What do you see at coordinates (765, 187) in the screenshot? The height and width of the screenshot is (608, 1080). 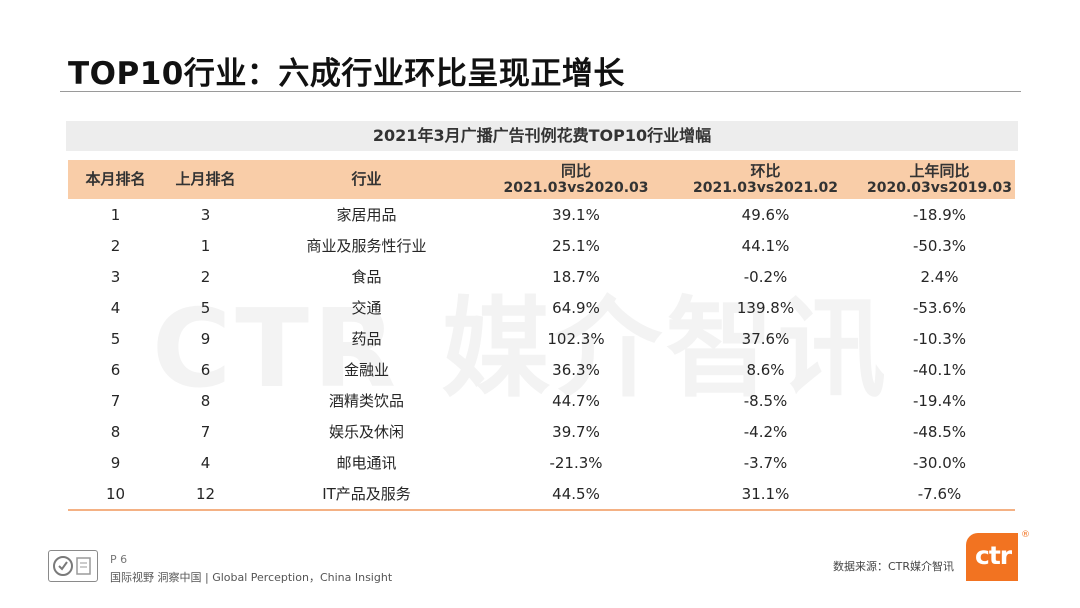 I see `header-mom-sub: 2021.03vs2021.02` at bounding box center [765, 187].